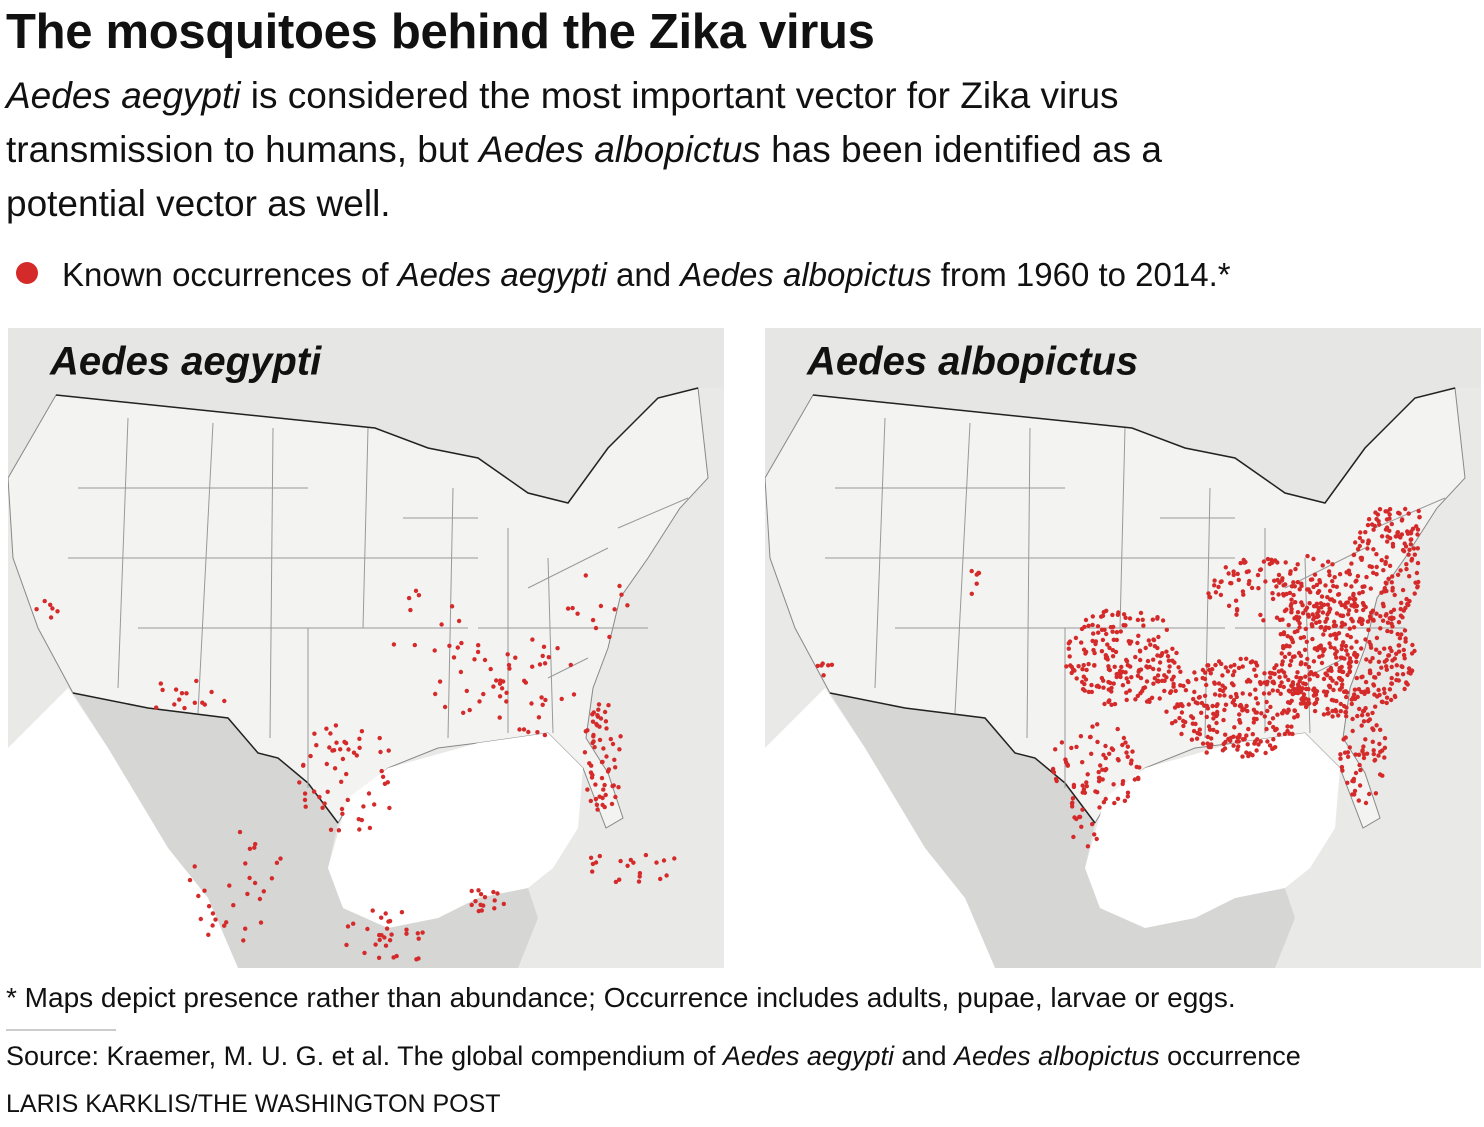  Describe the element at coordinates (880, 828) in the screenshot. I see `ocean` at that location.